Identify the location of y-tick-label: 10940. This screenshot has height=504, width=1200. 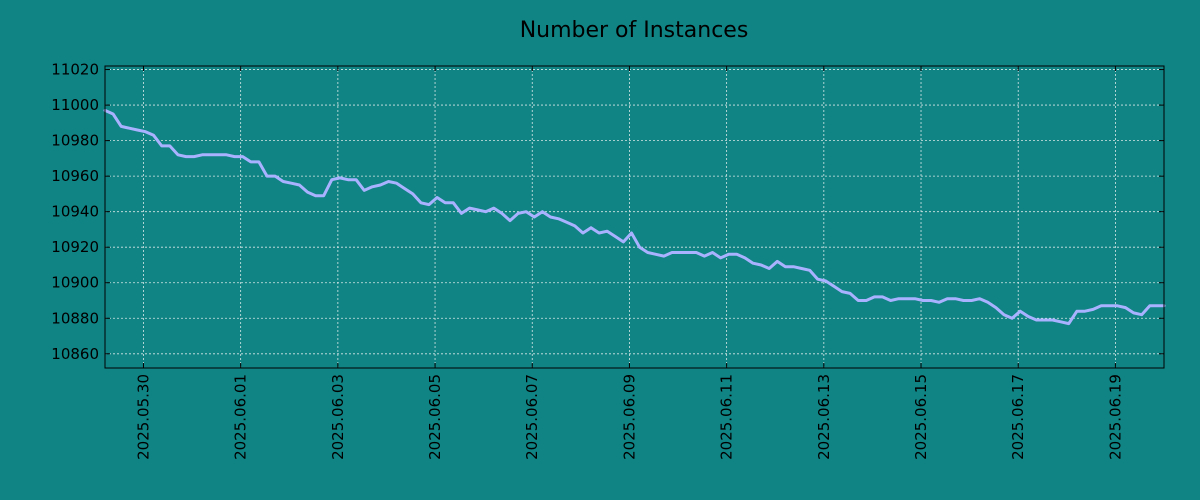
(75, 212).